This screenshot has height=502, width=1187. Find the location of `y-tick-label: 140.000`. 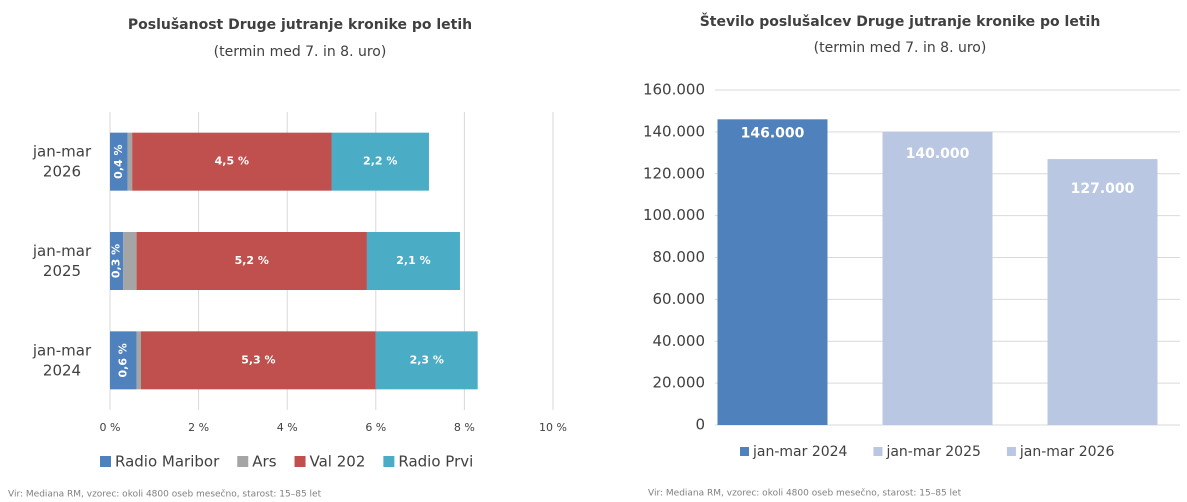

y-tick-label: 140.000 is located at coordinates (674, 131).